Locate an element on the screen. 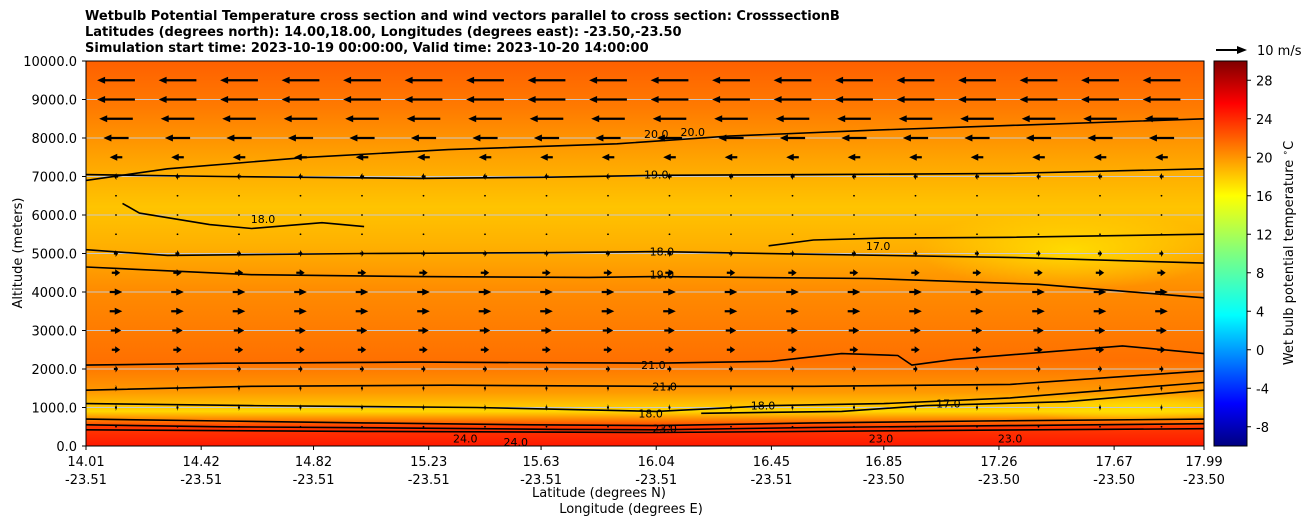 The height and width of the screenshot is (526, 1311). x-tick-label-lon: -23.51 is located at coordinates (314, 480).